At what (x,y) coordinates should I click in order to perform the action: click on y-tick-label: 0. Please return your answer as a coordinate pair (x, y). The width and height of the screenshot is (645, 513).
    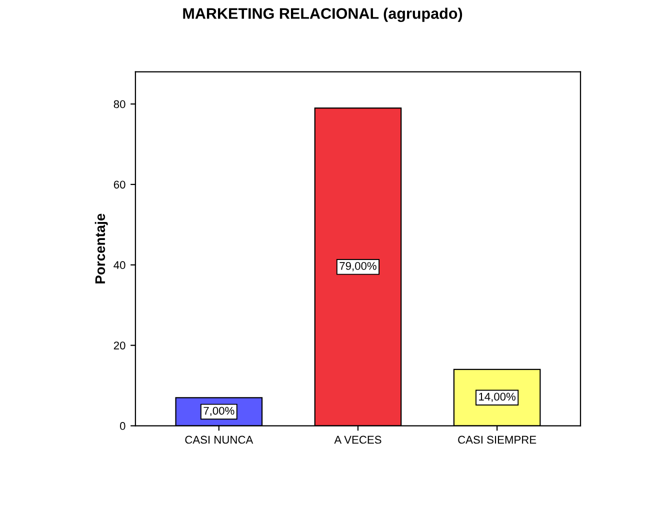
    Looking at the image, I should click on (123, 426).